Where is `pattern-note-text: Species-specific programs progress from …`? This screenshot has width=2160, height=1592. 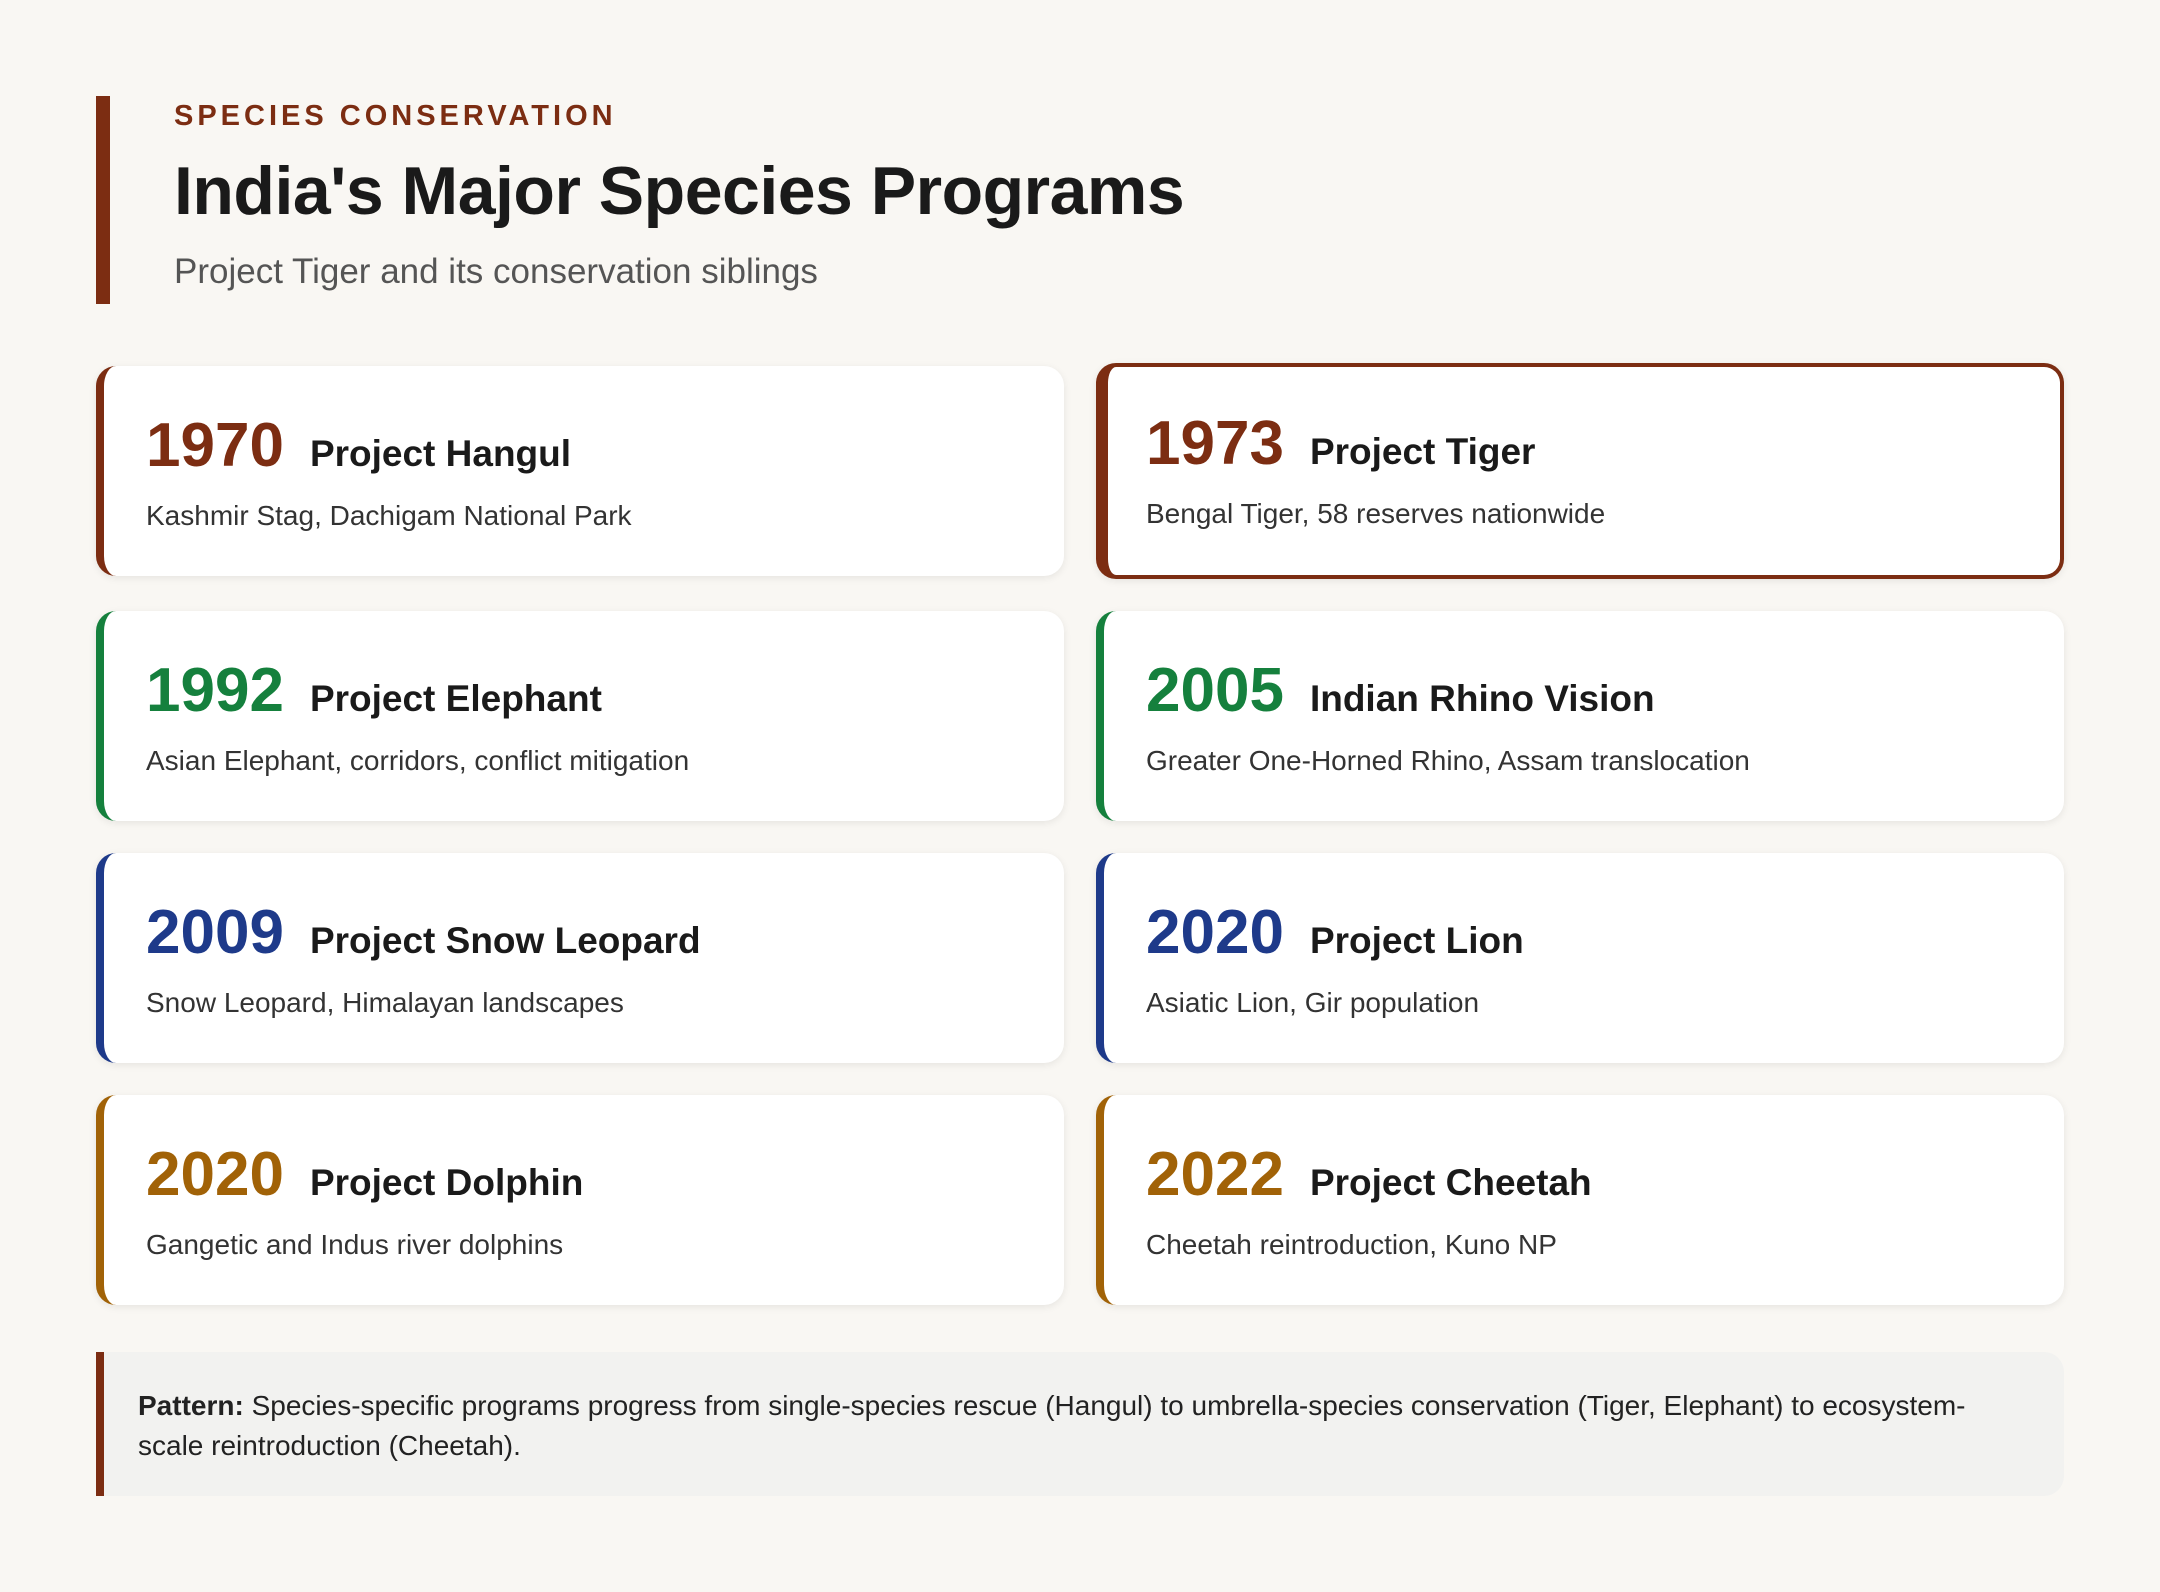 pattern-note-text: Species-specific programs progress from … is located at coordinates (1052, 1425).